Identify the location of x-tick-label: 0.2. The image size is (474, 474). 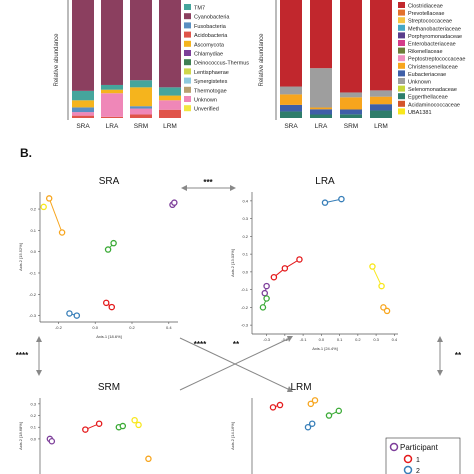
(358, 339).